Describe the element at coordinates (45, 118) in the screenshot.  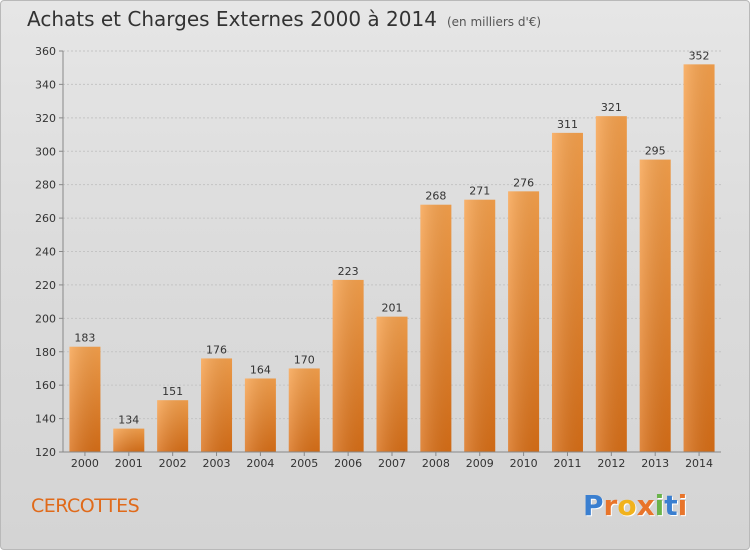
I see `y-tick-label: 320` at that location.